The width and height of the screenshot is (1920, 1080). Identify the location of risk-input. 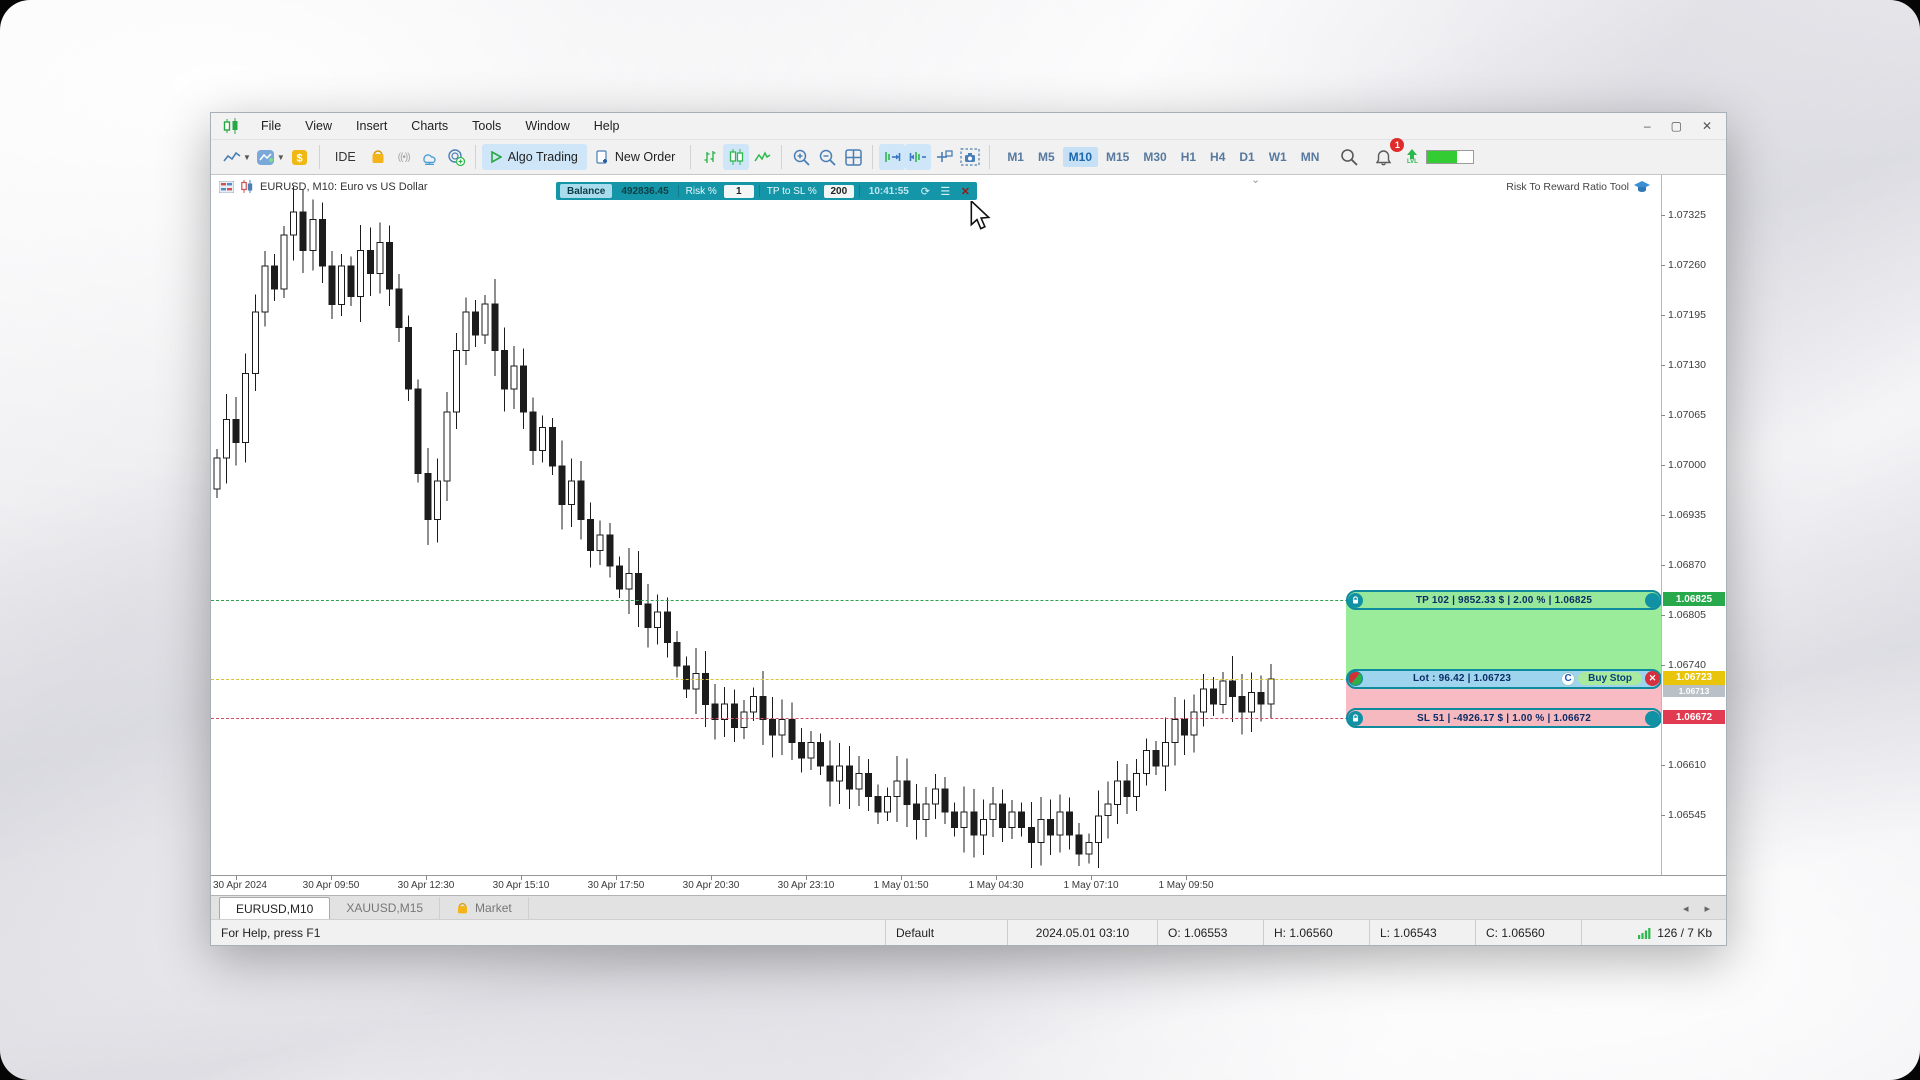
(738, 191).